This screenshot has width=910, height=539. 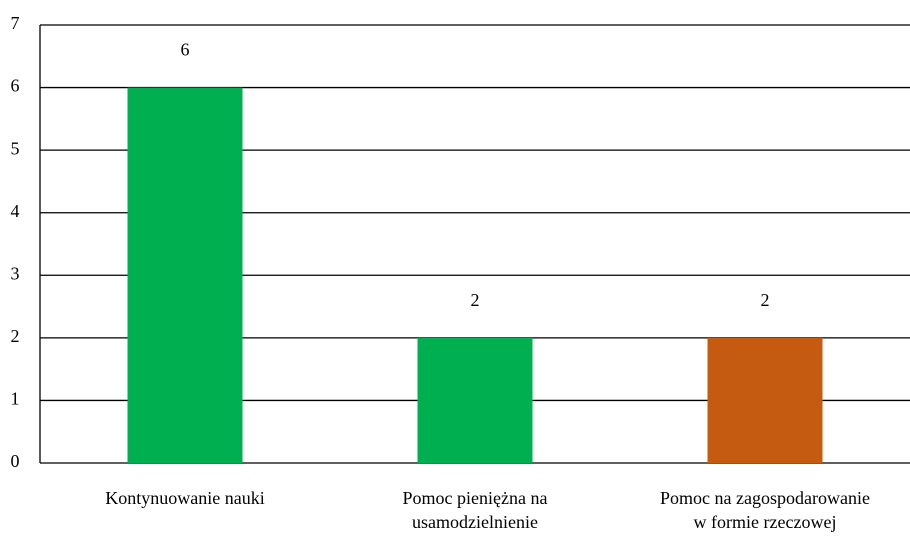 What do you see at coordinates (185, 498) in the screenshot?
I see `x-tick-label: Kontynuowanie nauki` at bounding box center [185, 498].